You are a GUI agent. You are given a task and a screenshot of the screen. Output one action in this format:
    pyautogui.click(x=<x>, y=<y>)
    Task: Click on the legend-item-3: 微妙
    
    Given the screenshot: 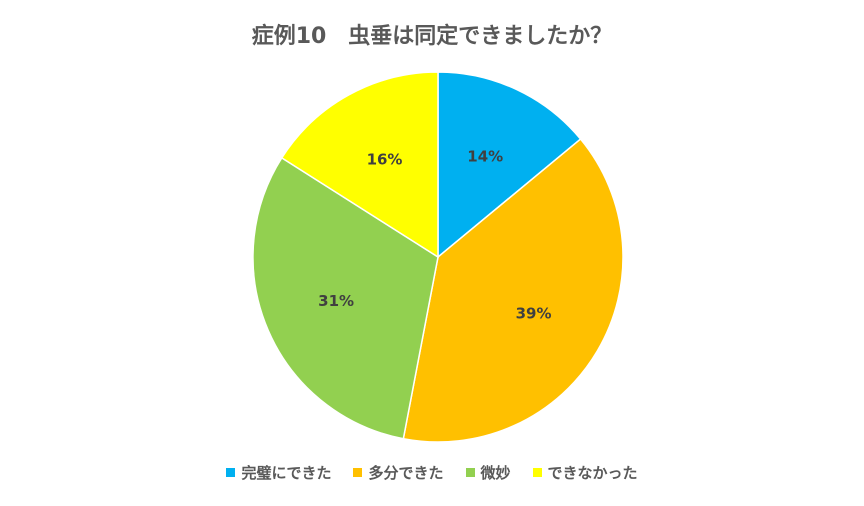 What is the action you would take?
    pyautogui.click(x=488, y=472)
    